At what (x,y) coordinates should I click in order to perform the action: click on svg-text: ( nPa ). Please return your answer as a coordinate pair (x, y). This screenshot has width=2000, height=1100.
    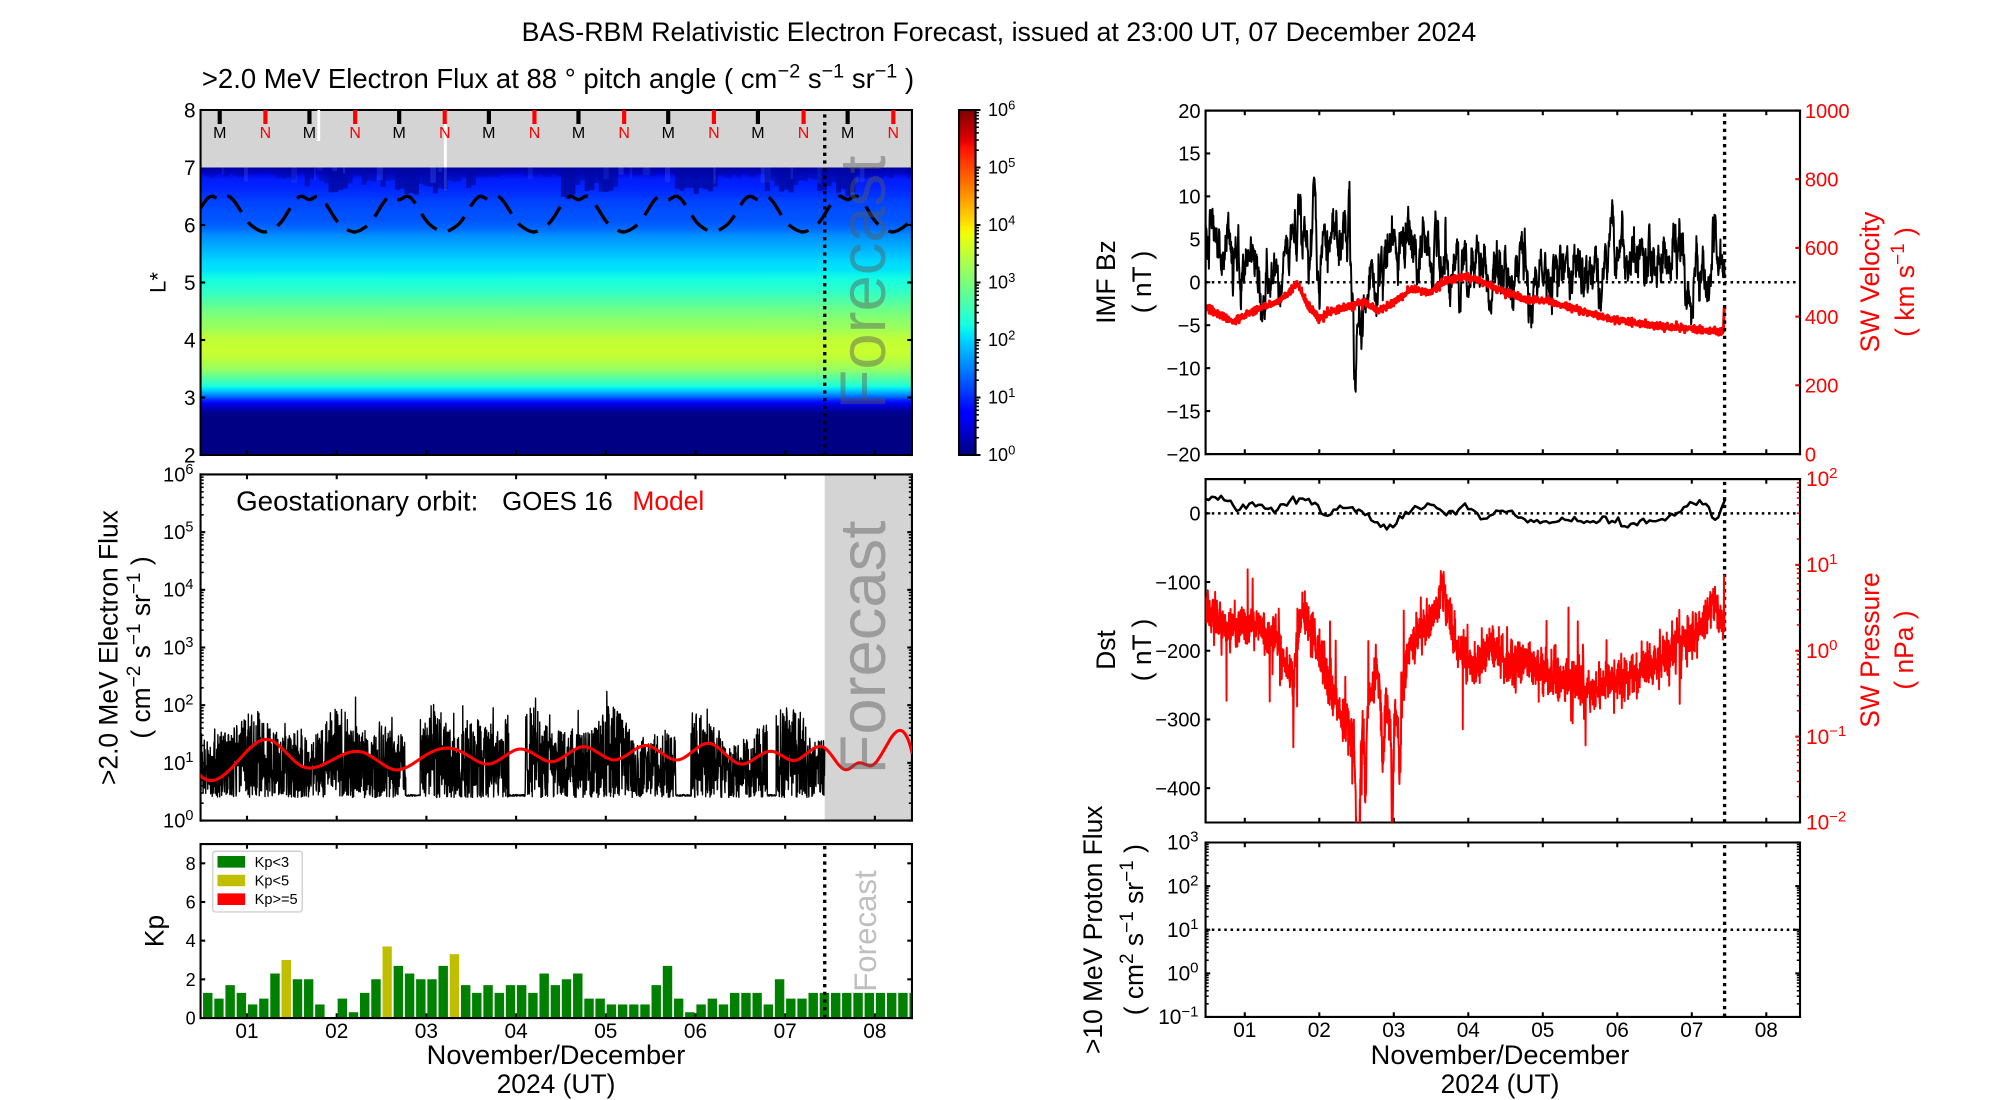
    Looking at the image, I should click on (1904, 649).